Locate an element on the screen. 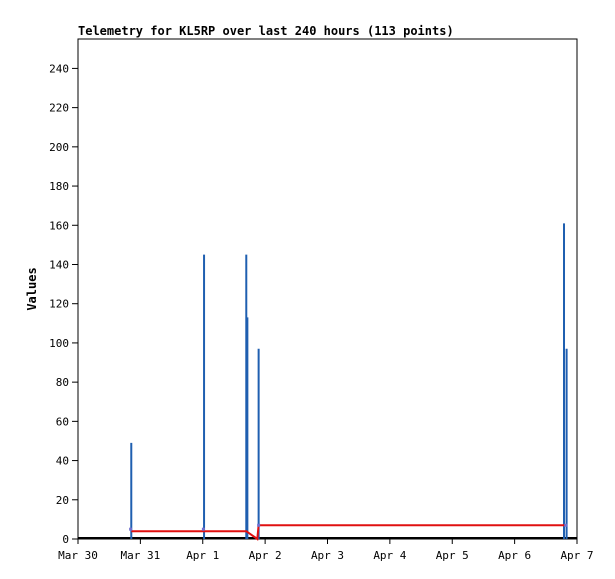 The image size is (615, 579). x-tick-label: Mar 30 is located at coordinates (78, 555).